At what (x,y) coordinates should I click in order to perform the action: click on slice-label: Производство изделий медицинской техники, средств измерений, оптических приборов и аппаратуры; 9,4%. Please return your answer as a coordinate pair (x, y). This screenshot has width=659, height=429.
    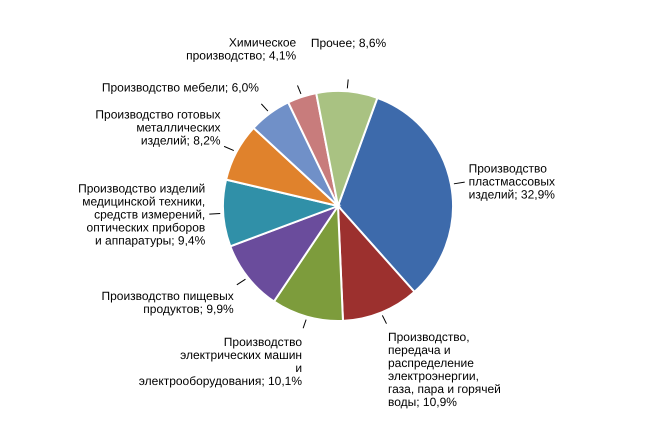
    Looking at the image, I should click on (142, 215).